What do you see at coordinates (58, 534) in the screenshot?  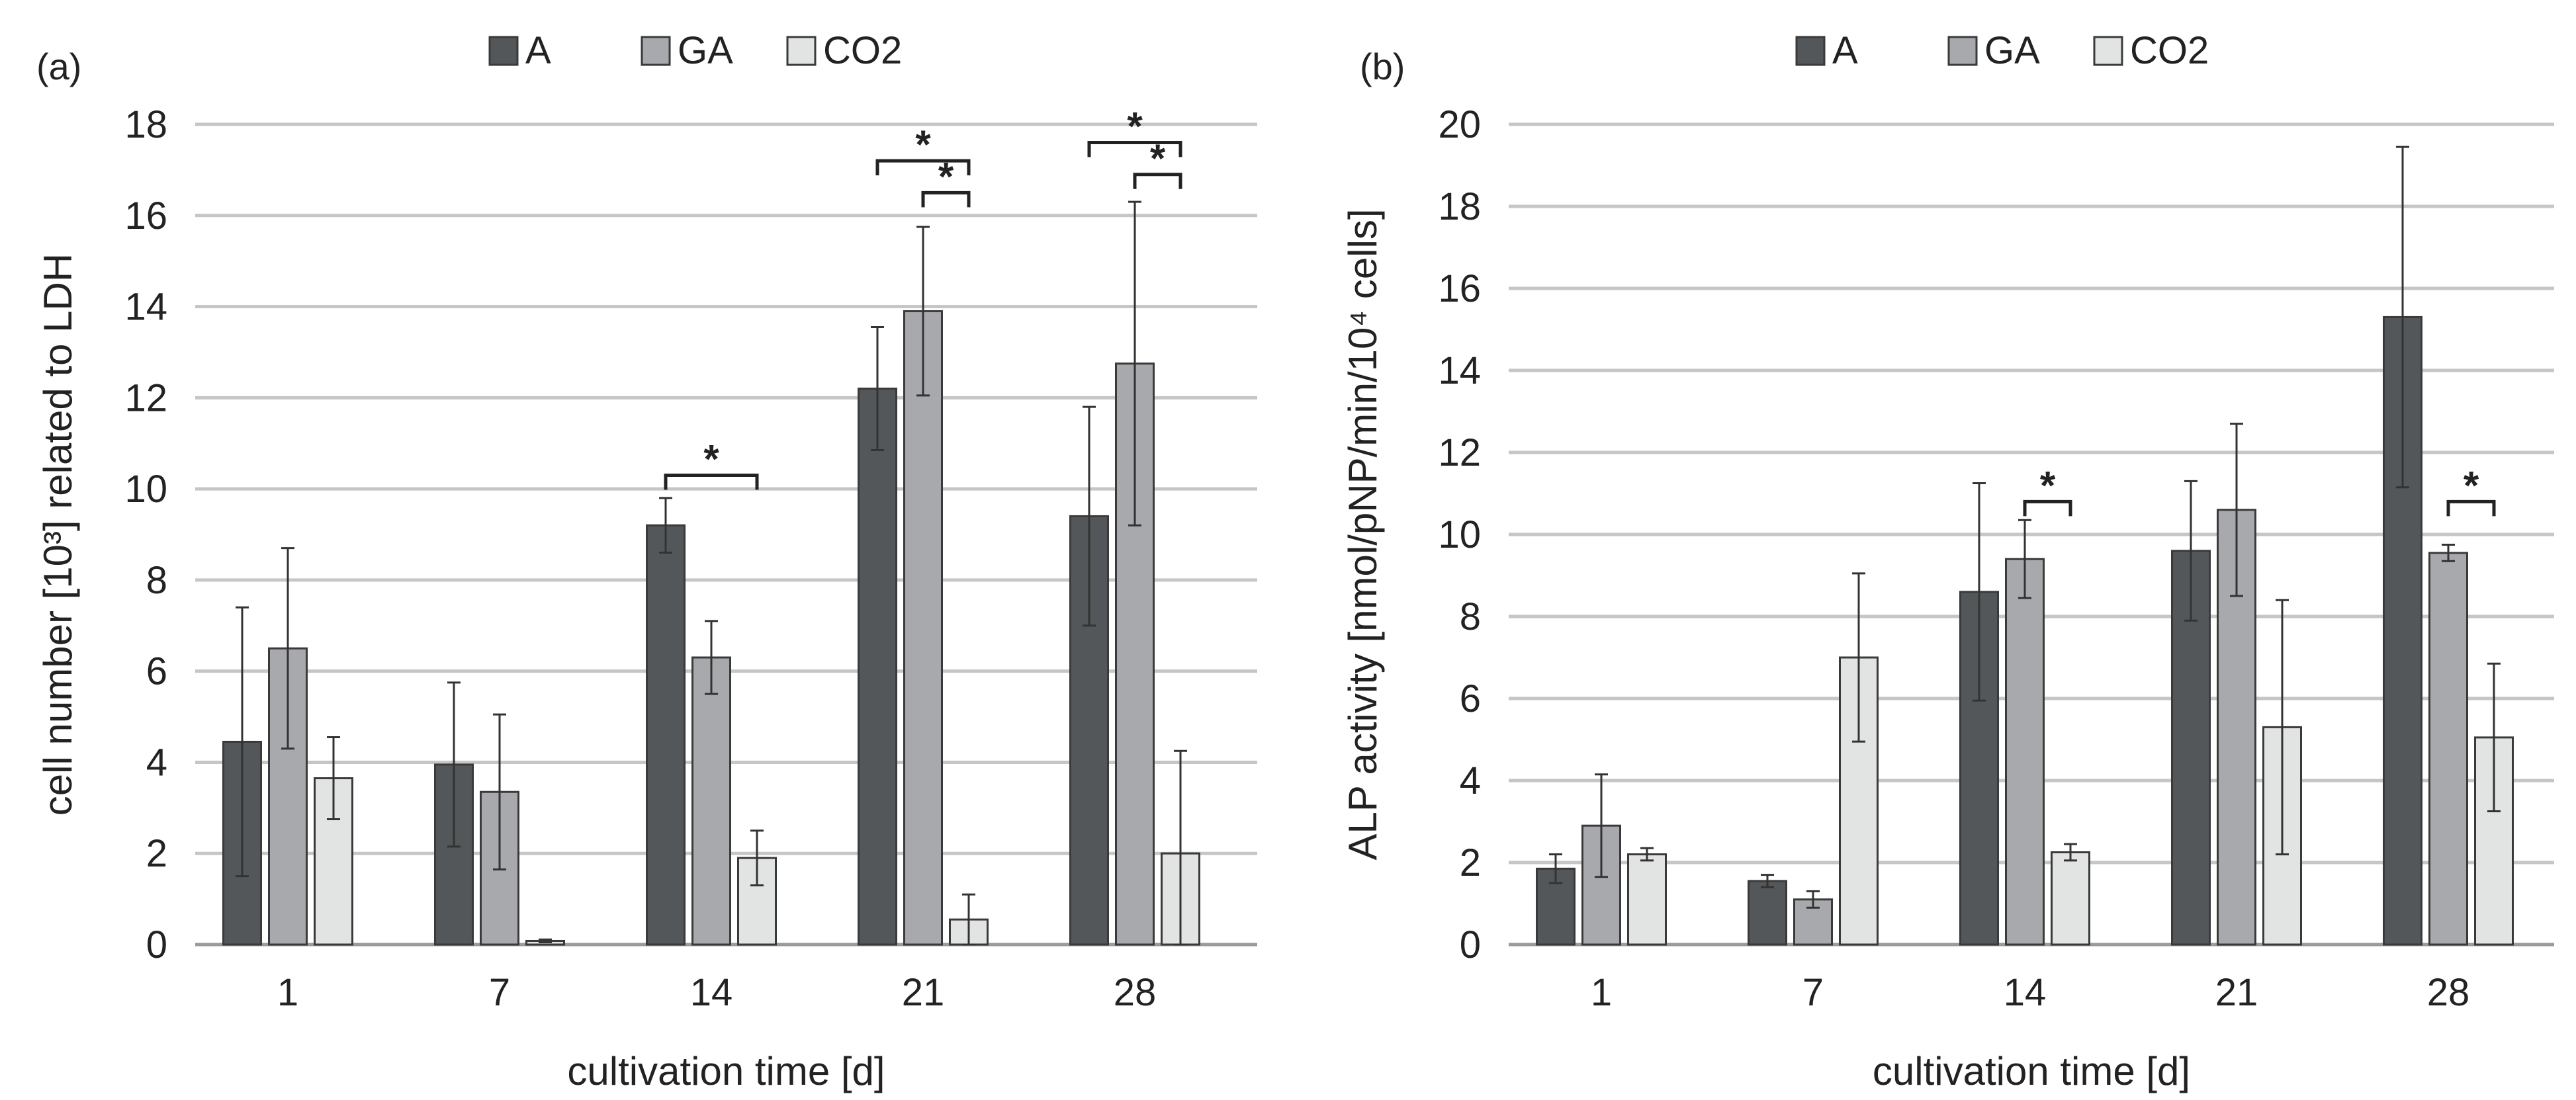 I see `y-axis-title: cell number [10³] related to LDH` at bounding box center [58, 534].